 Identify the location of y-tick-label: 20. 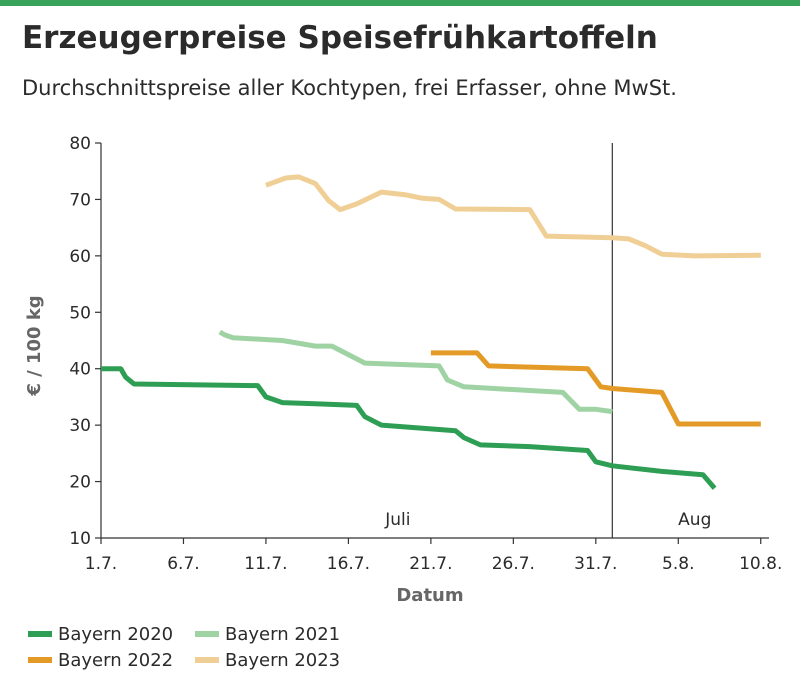
(80, 483).